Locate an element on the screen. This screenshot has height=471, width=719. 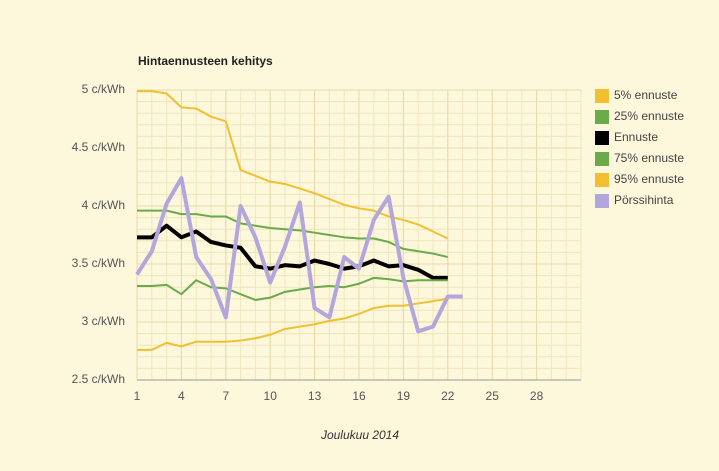
x-tick-label: 25 is located at coordinates (493, 396).